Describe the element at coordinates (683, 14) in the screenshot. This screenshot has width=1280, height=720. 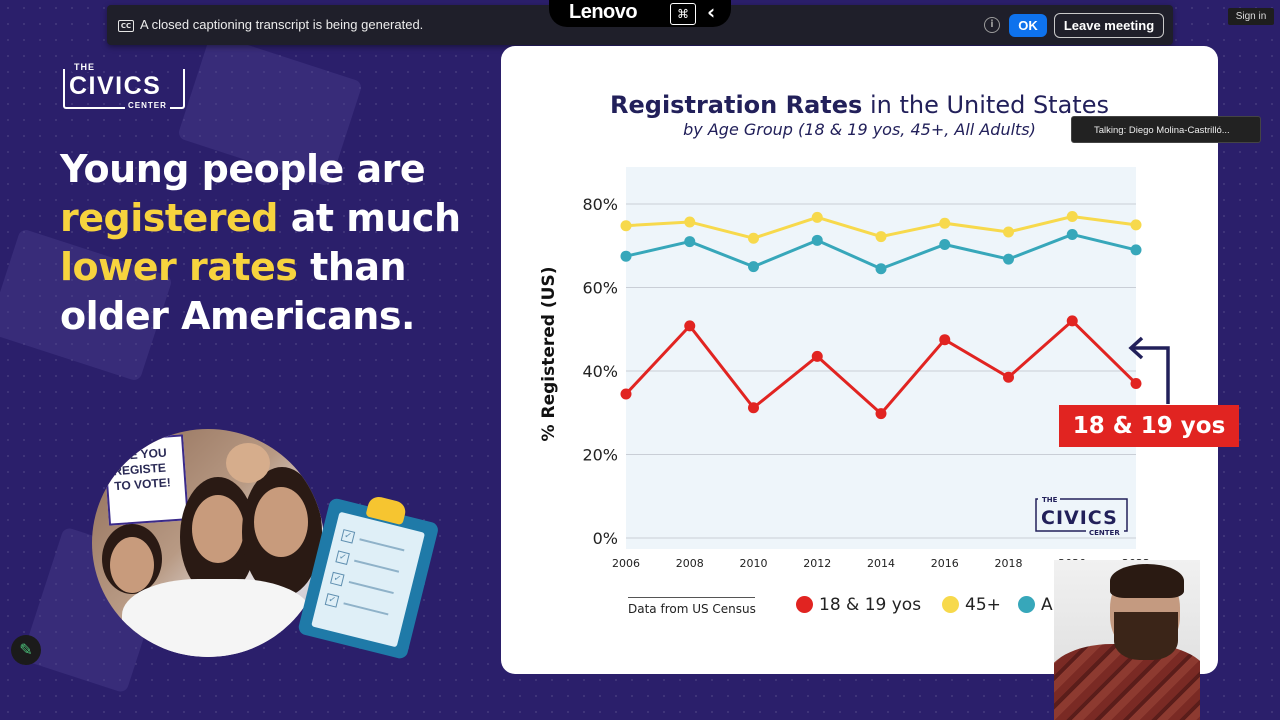
I see `device-control-icon: ⌘` at that location.